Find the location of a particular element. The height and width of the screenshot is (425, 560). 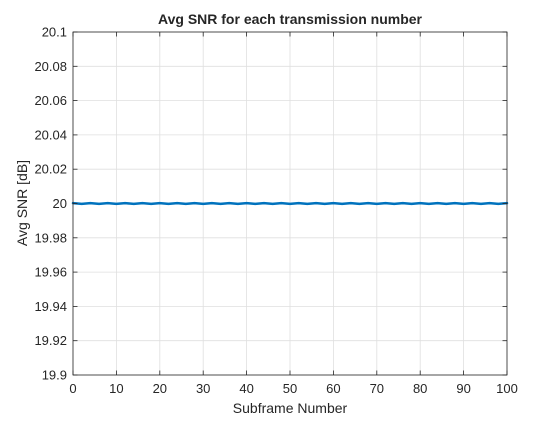

x-tick-label: 100 is located at coordinates (507, 388).